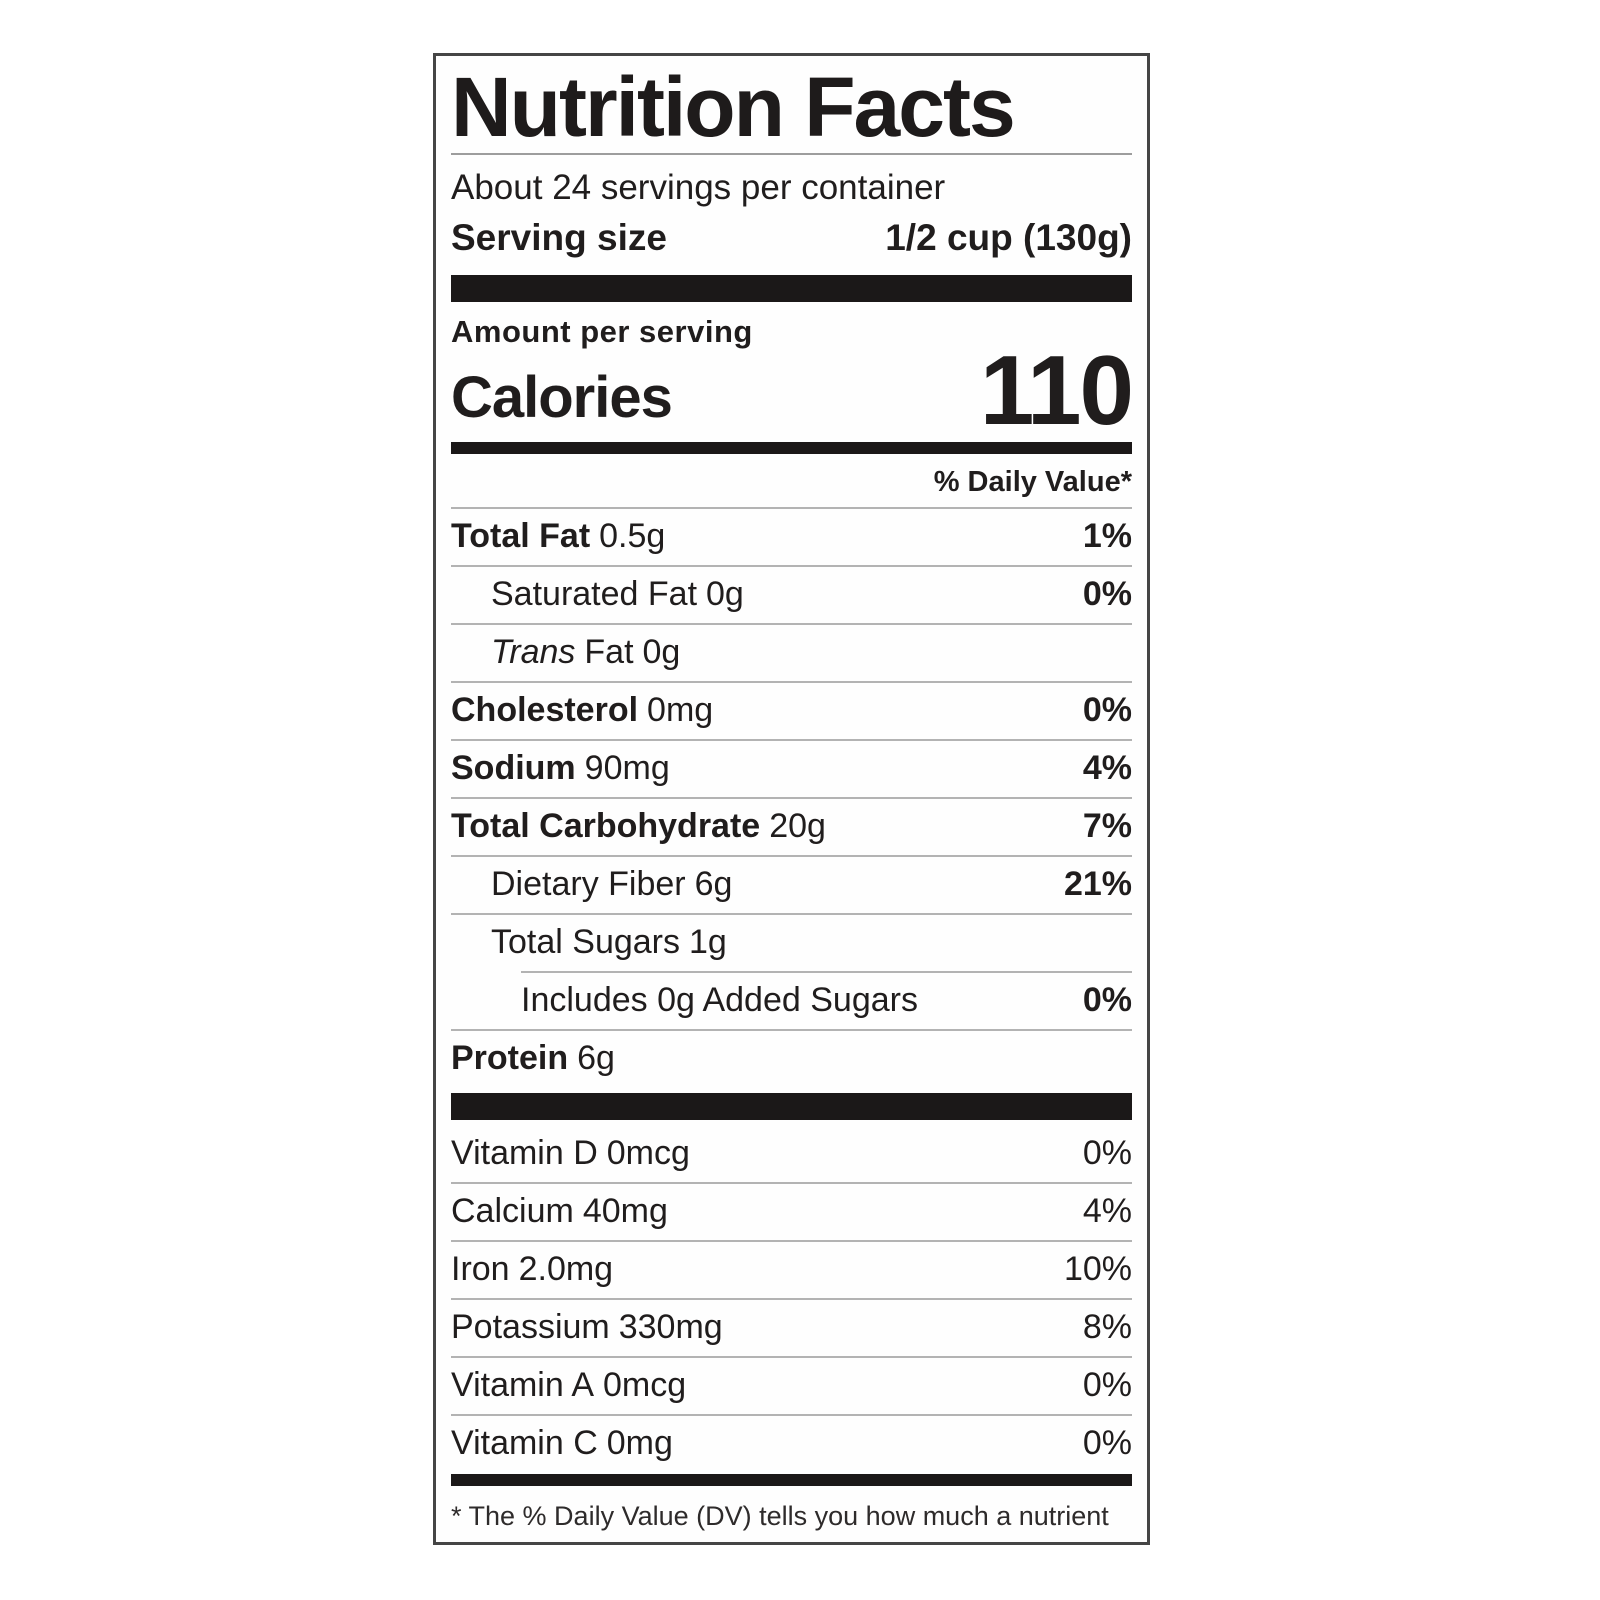 Image resolution: width=1600 pixels, height=1600 pixels. I want to click on nutrient-amount: 1g, so click(708, 942).